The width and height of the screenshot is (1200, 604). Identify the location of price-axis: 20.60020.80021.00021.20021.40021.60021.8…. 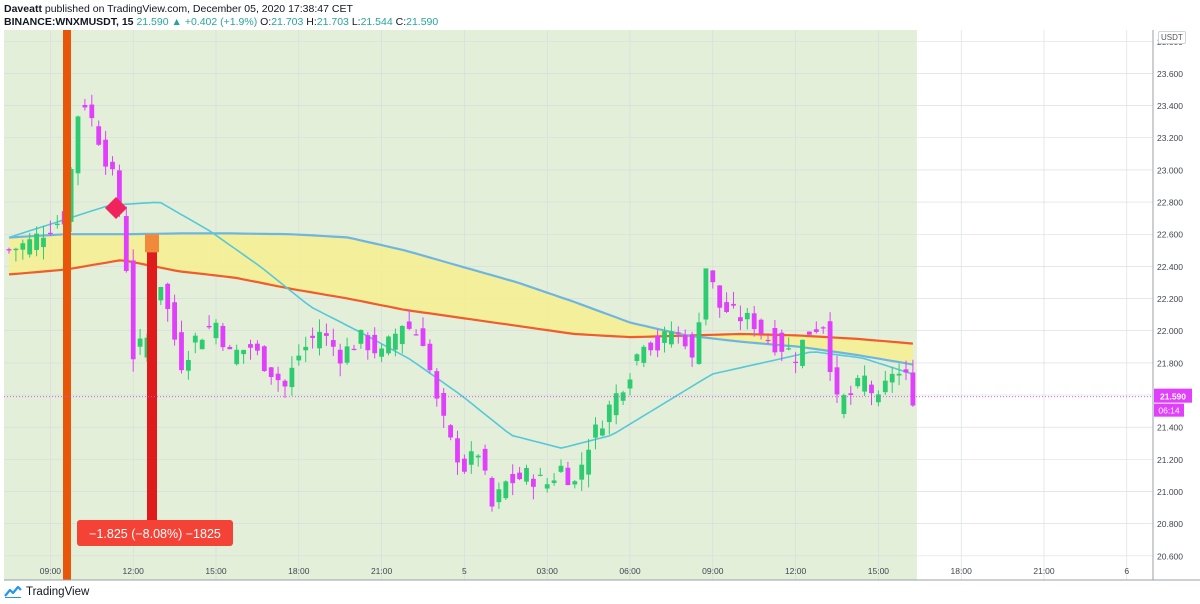
(1172, 305).